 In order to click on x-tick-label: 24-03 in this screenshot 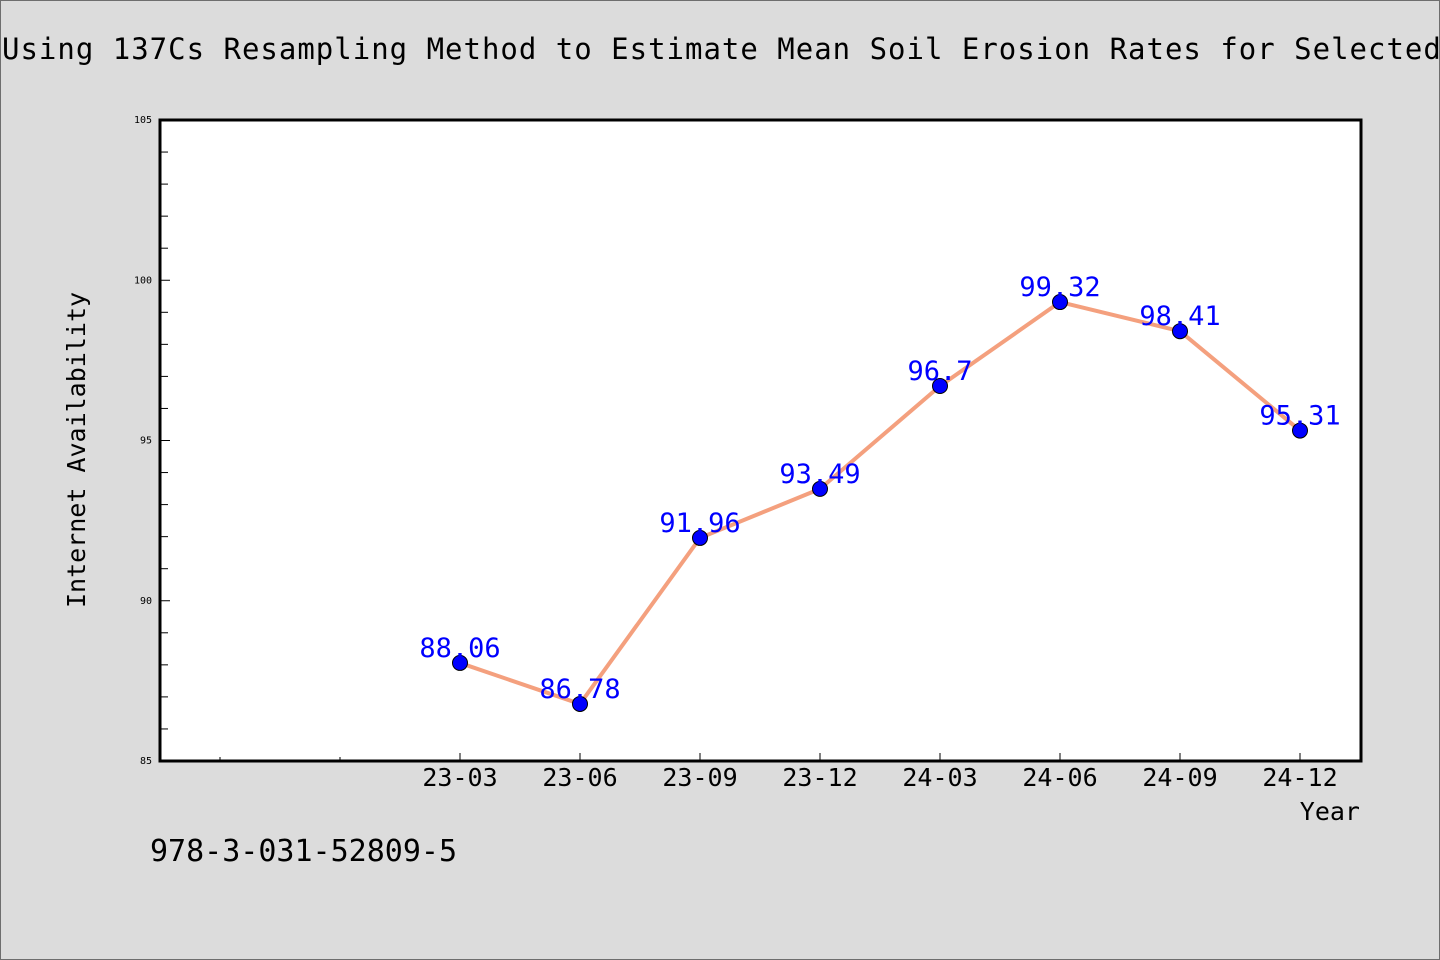, I will do `click(939, 777)`.